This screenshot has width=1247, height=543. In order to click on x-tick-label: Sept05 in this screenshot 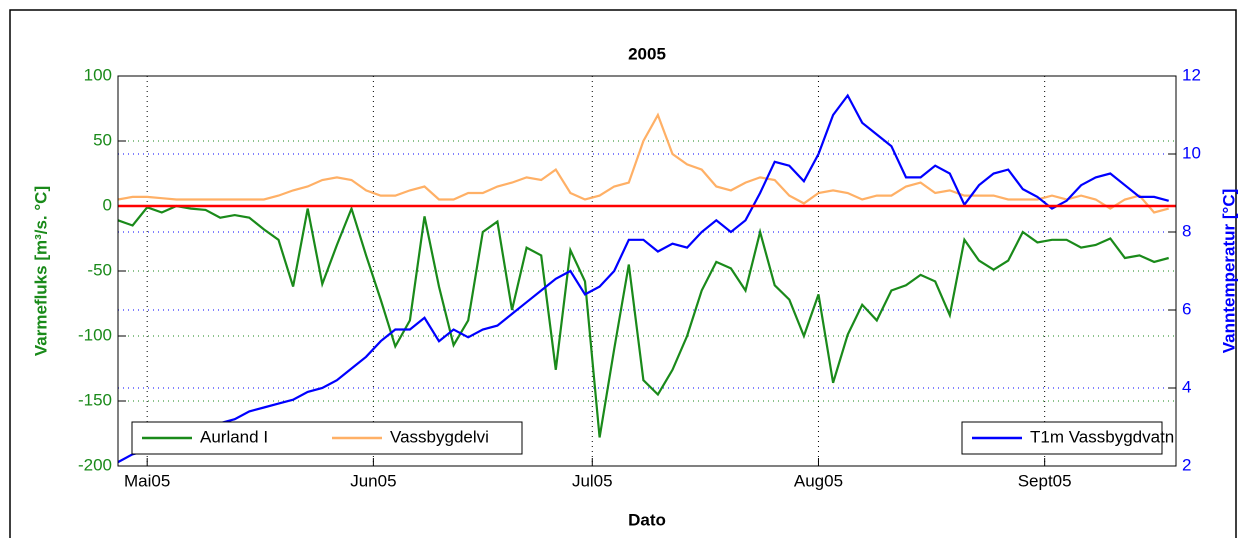, I will do `click(1045, 480)`.